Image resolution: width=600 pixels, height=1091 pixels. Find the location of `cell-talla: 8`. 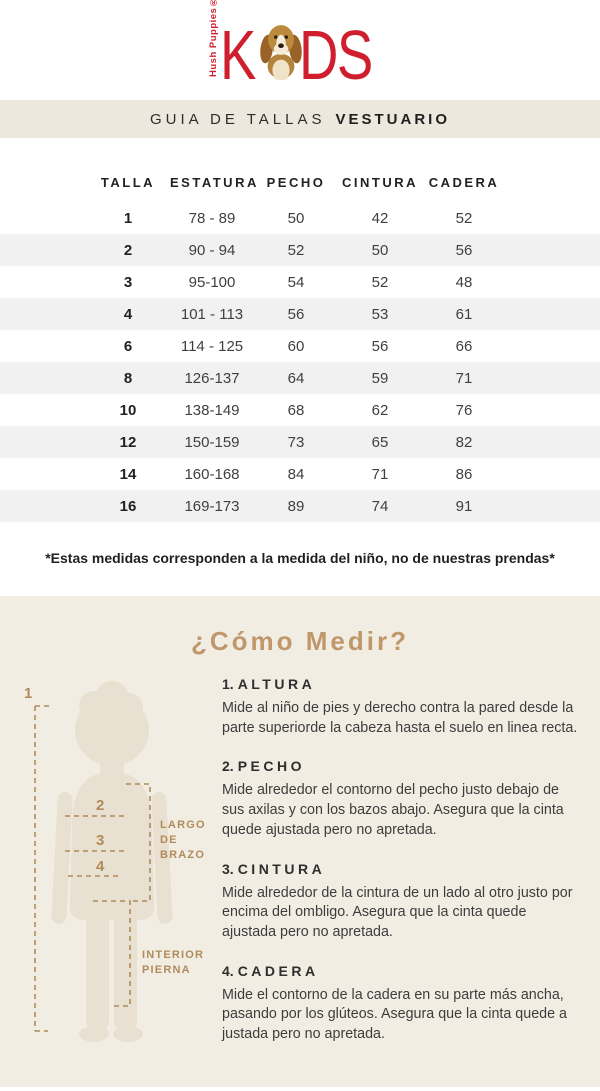

cell-talla: 8 is located at coordinates (128, 378).